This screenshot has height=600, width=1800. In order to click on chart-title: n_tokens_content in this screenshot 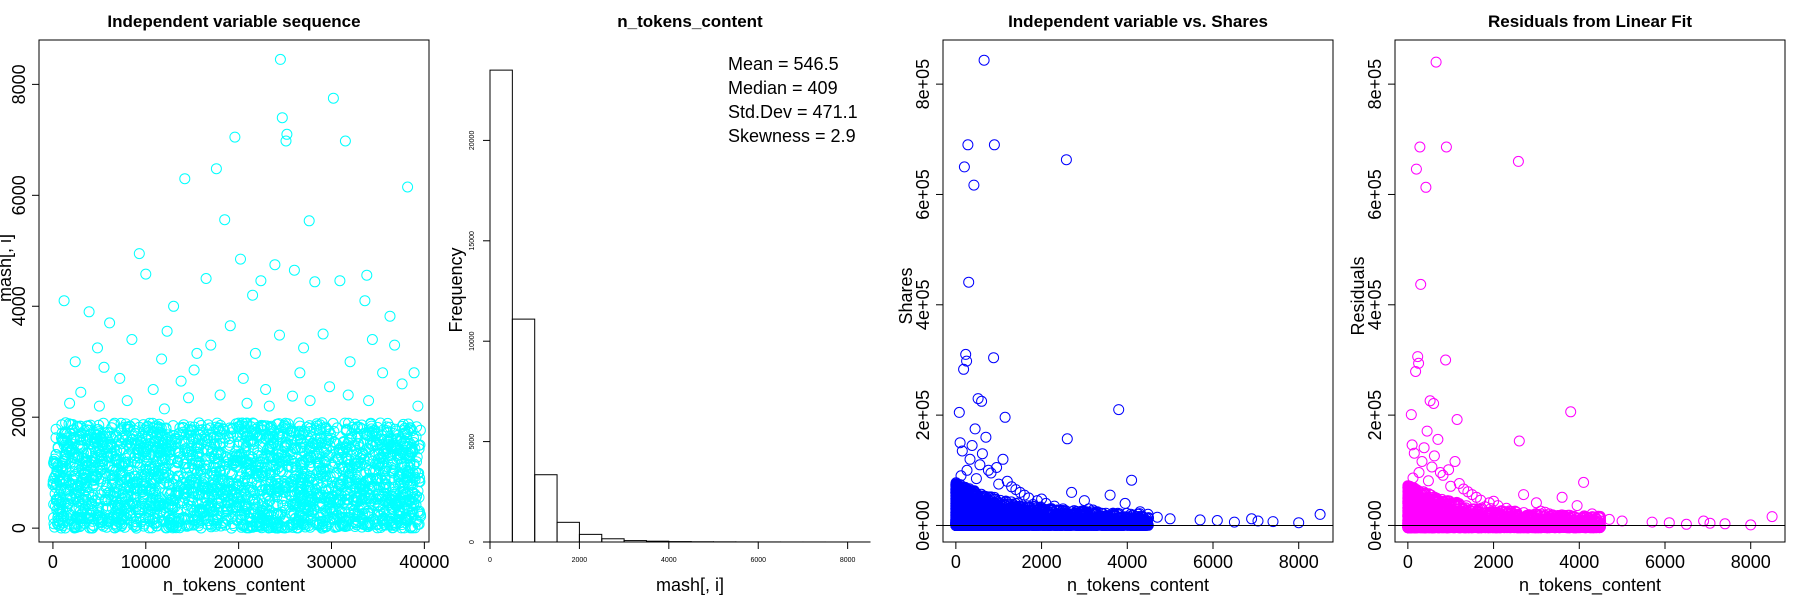, I will do `click(690, 21)`.